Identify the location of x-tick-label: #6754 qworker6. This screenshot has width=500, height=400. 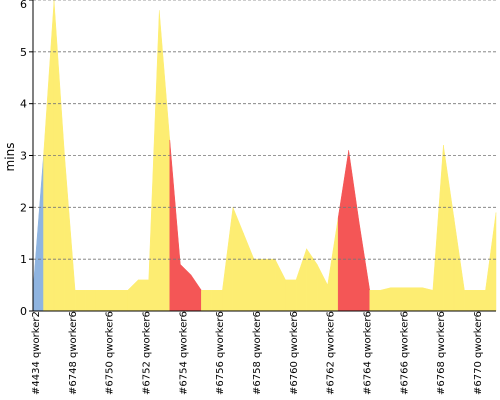
(183, 353).